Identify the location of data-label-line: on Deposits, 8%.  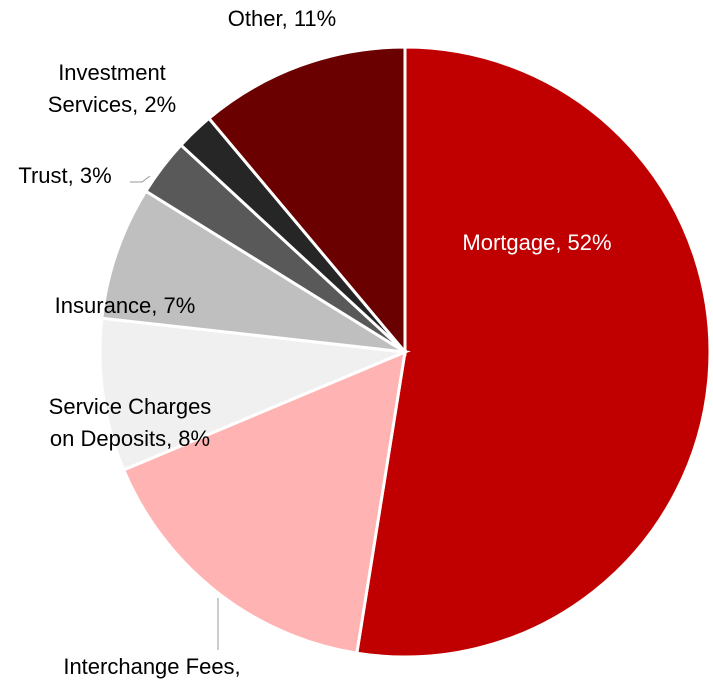
(130, 438).